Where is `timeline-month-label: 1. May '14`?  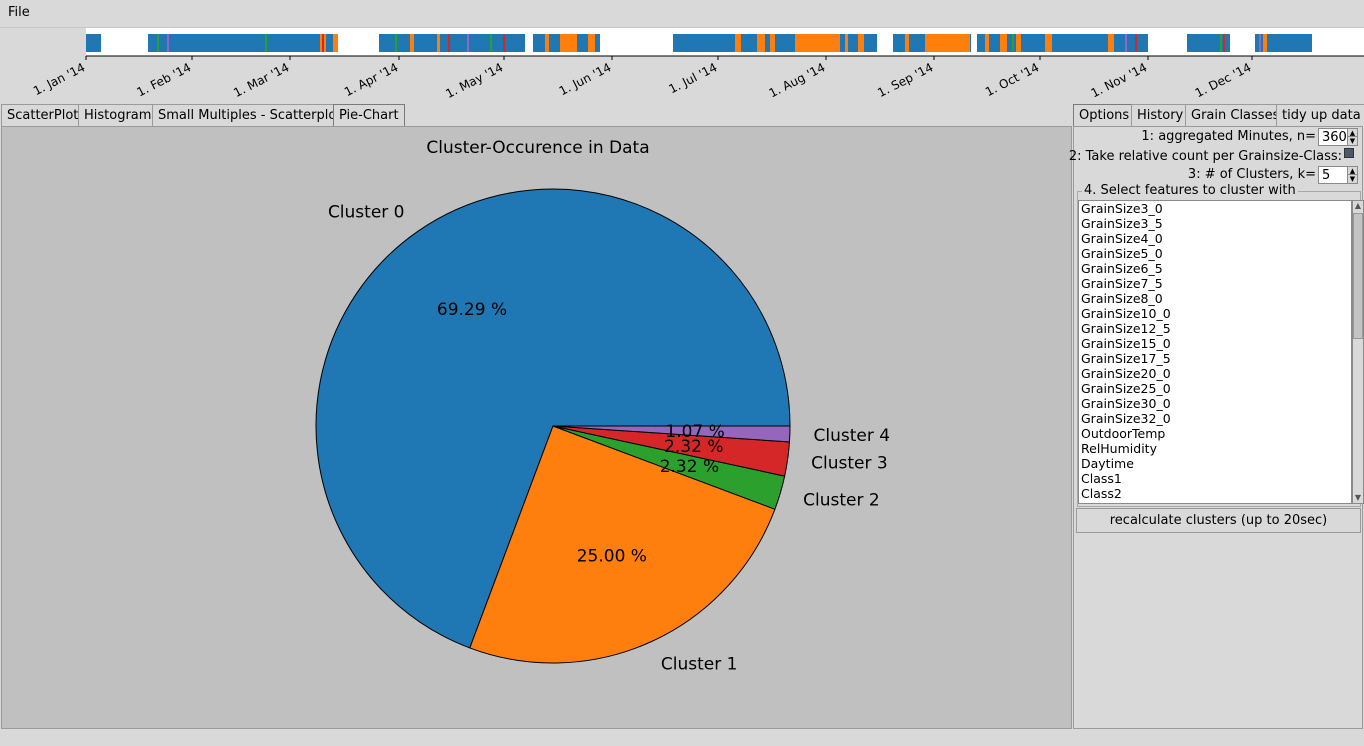
timeline-month-label: 1. May '14 is located at coordinates (474, 80).